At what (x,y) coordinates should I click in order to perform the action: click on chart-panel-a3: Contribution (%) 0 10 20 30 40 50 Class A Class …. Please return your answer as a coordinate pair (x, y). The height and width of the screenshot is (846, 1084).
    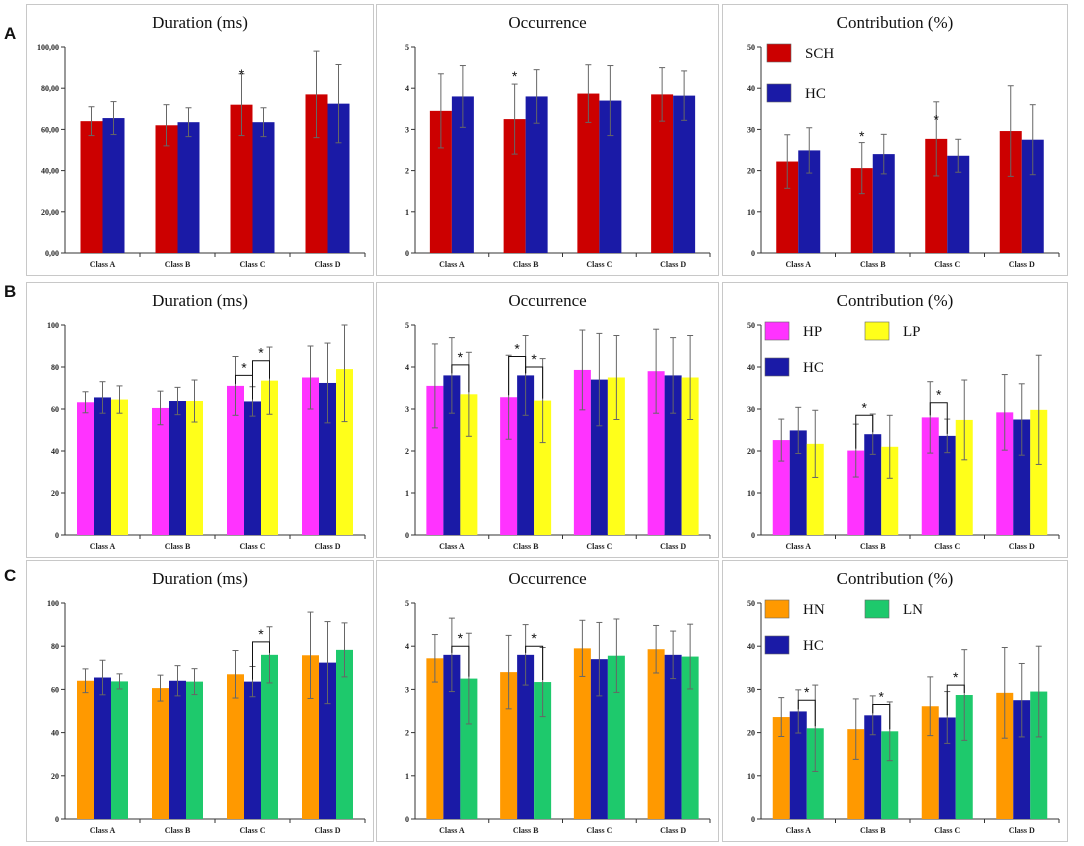
    Looking at the image, I should click on (895, 140).